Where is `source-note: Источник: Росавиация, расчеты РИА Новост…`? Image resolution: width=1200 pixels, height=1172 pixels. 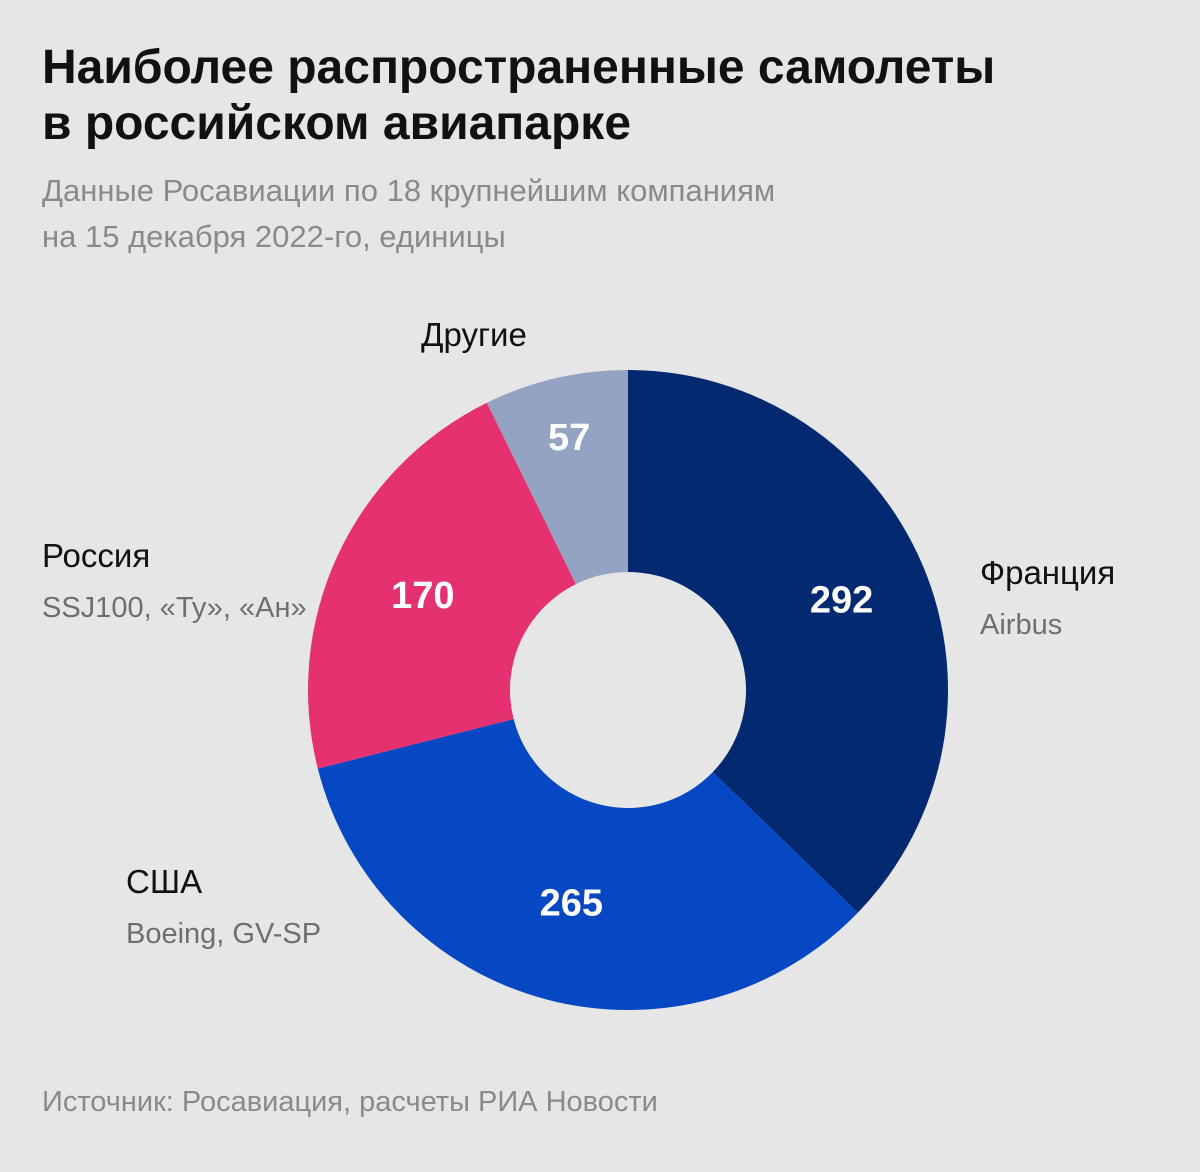 source-note: Источник: Росавиация, расчеты РИА Новост… is located at coordinates (350, 1102).